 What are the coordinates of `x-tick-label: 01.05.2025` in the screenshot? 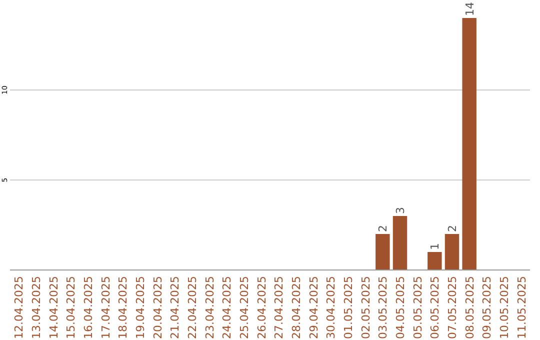 It's located at (348, 307).